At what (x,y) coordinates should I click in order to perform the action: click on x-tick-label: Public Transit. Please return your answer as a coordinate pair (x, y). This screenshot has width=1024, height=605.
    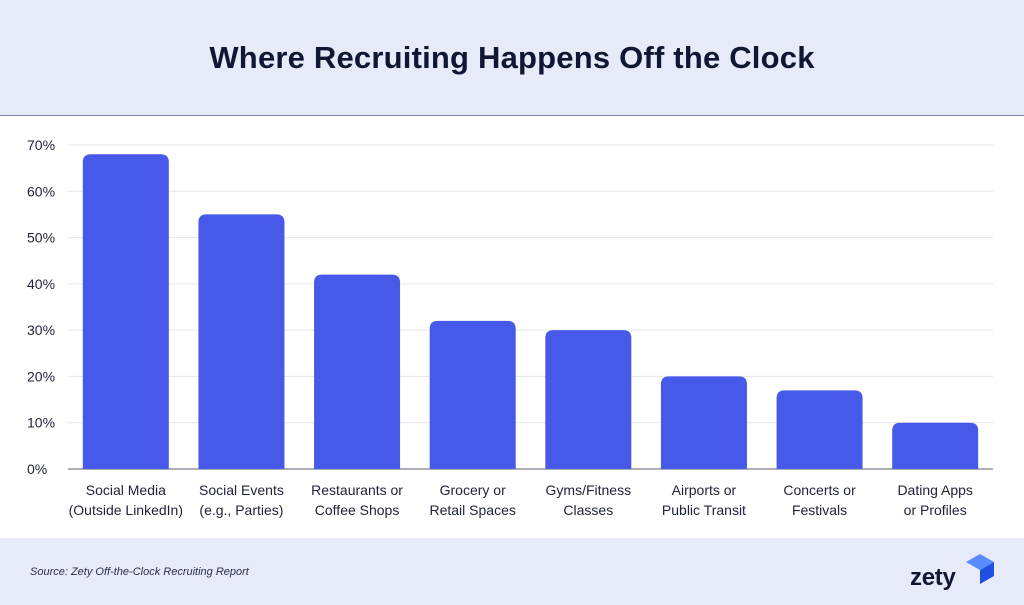
    Looking at the image, I should click on (704, 510).